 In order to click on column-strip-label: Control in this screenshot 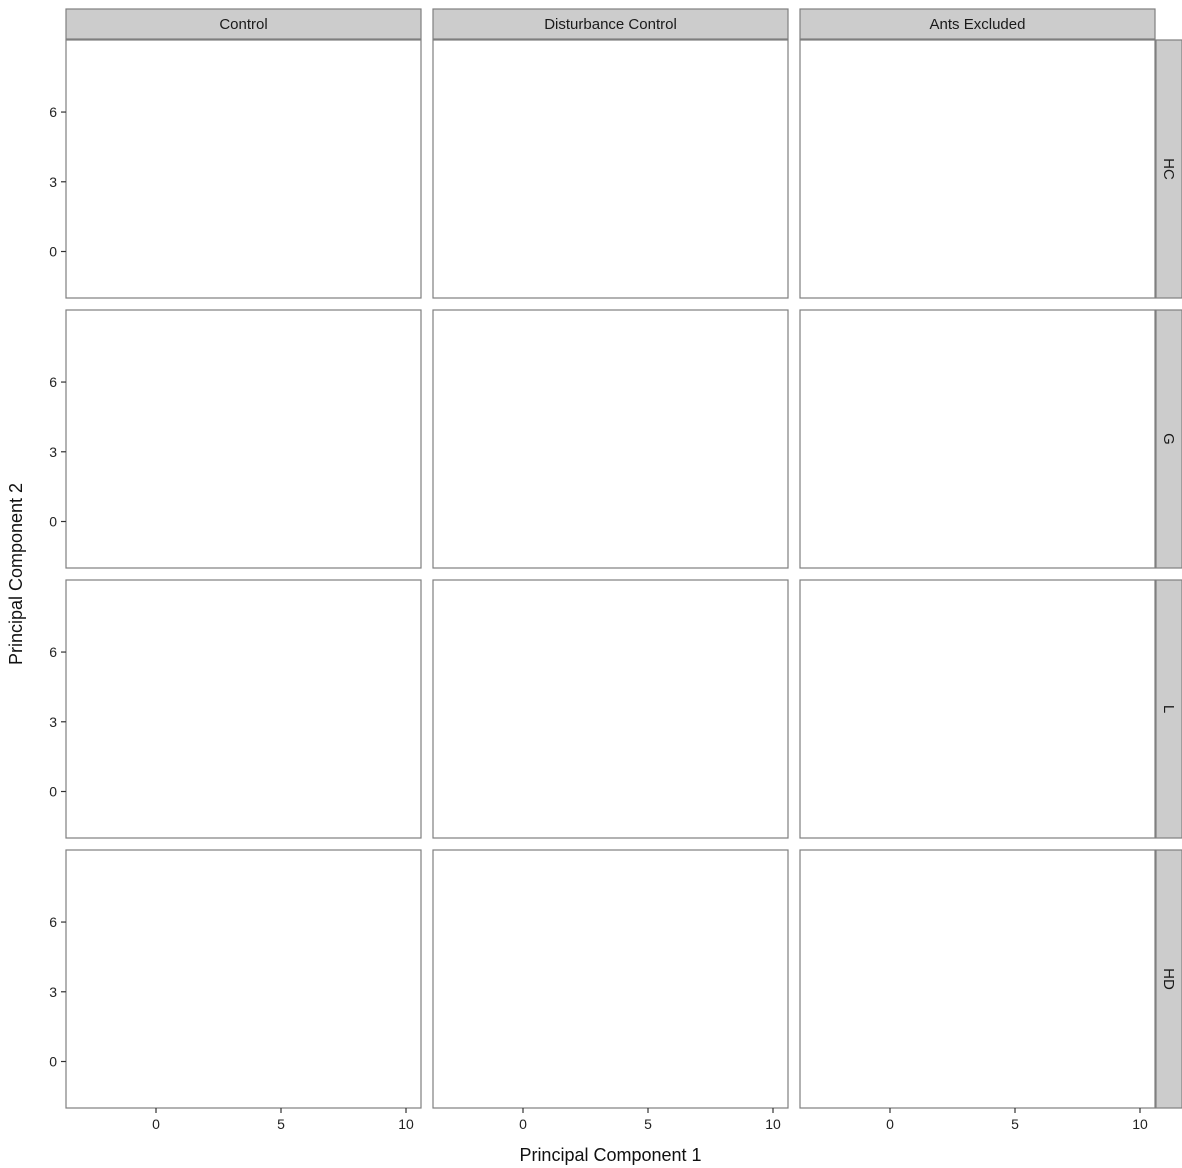, I will do `click(243, 24)`.